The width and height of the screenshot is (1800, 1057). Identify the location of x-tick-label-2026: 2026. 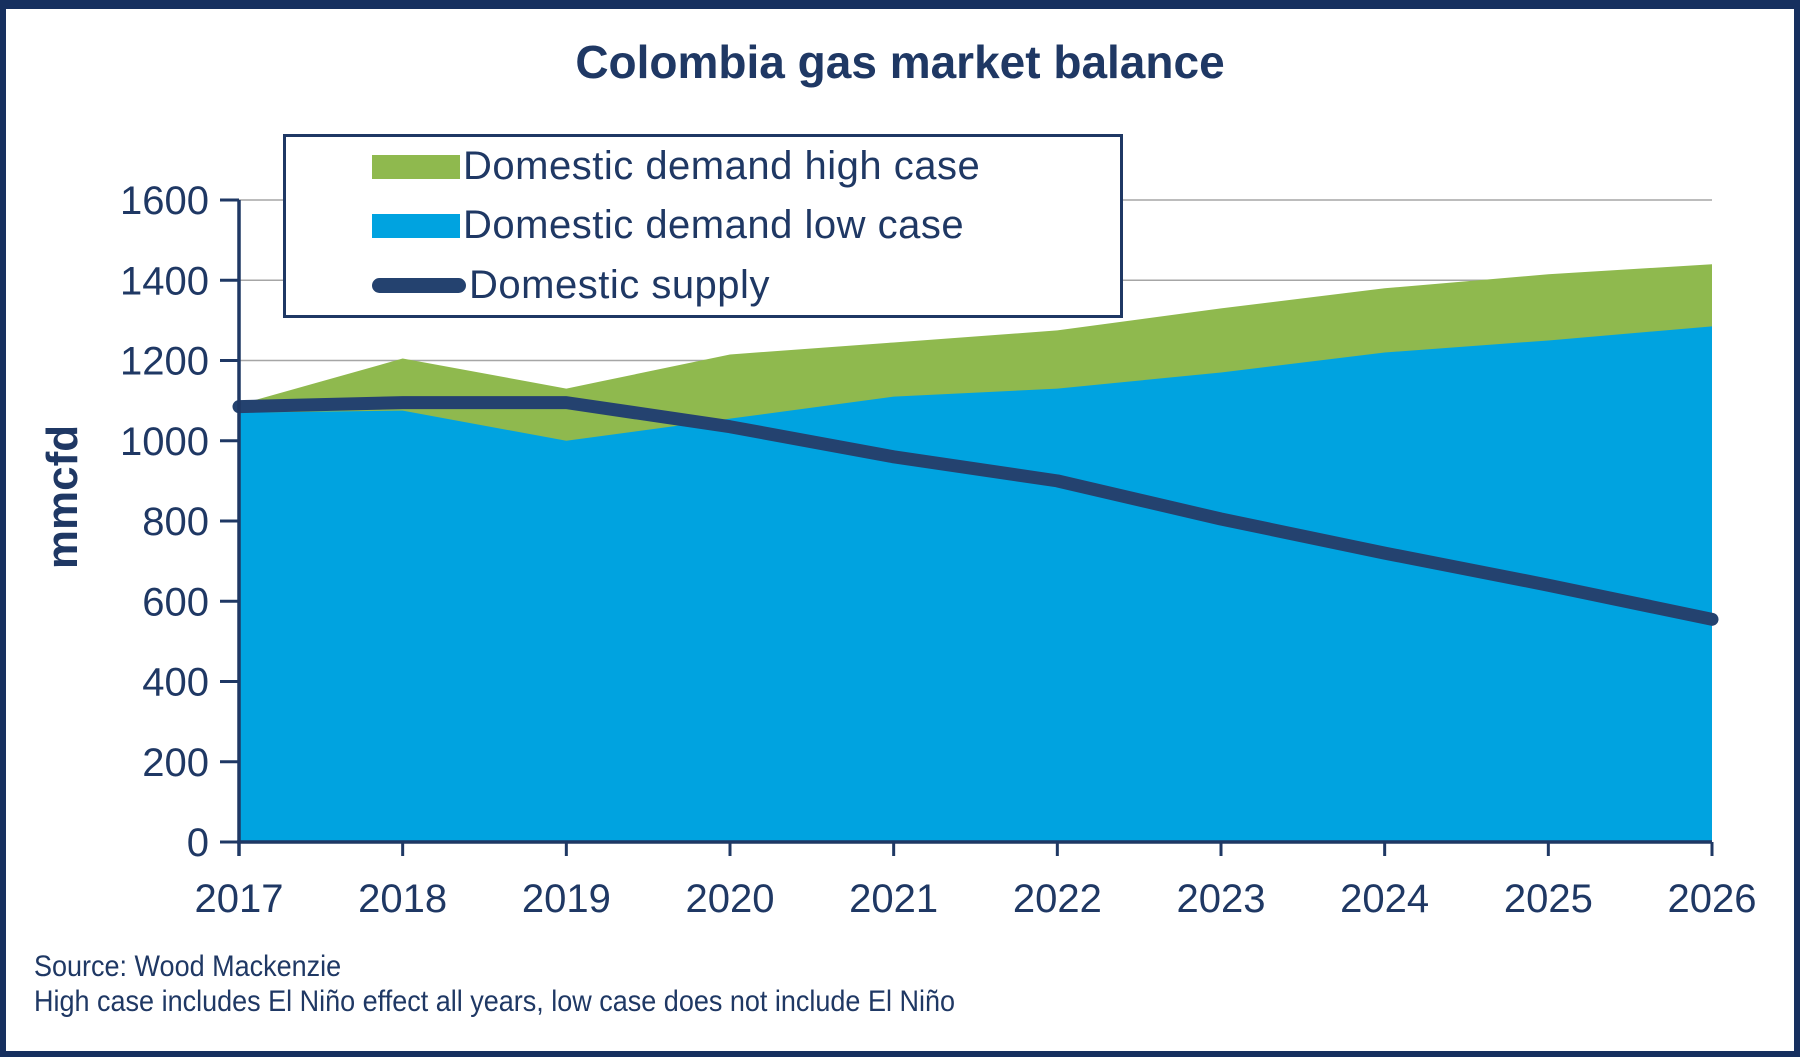
(1712, 899).